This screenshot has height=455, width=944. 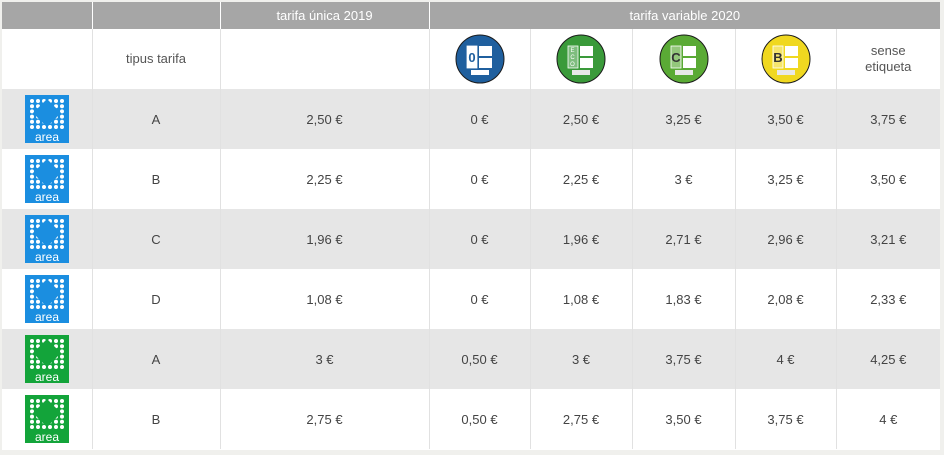 I want to click on cell-b: 3,25 €, so click(x=786, y=179).